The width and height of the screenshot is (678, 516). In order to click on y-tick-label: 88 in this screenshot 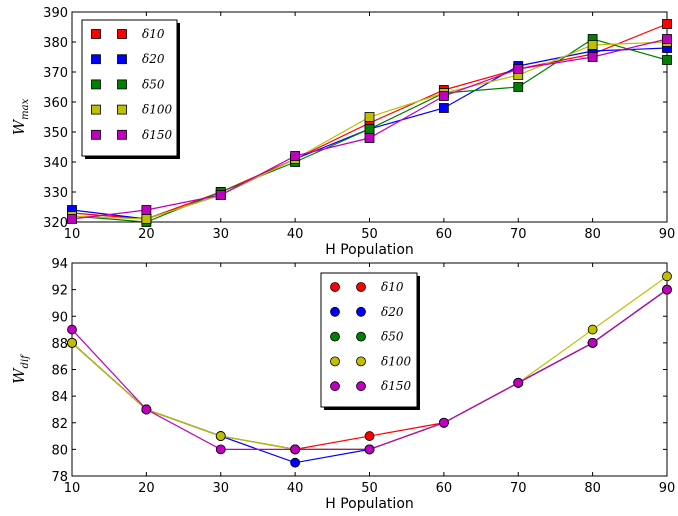, I will do `click(59, 344)`.